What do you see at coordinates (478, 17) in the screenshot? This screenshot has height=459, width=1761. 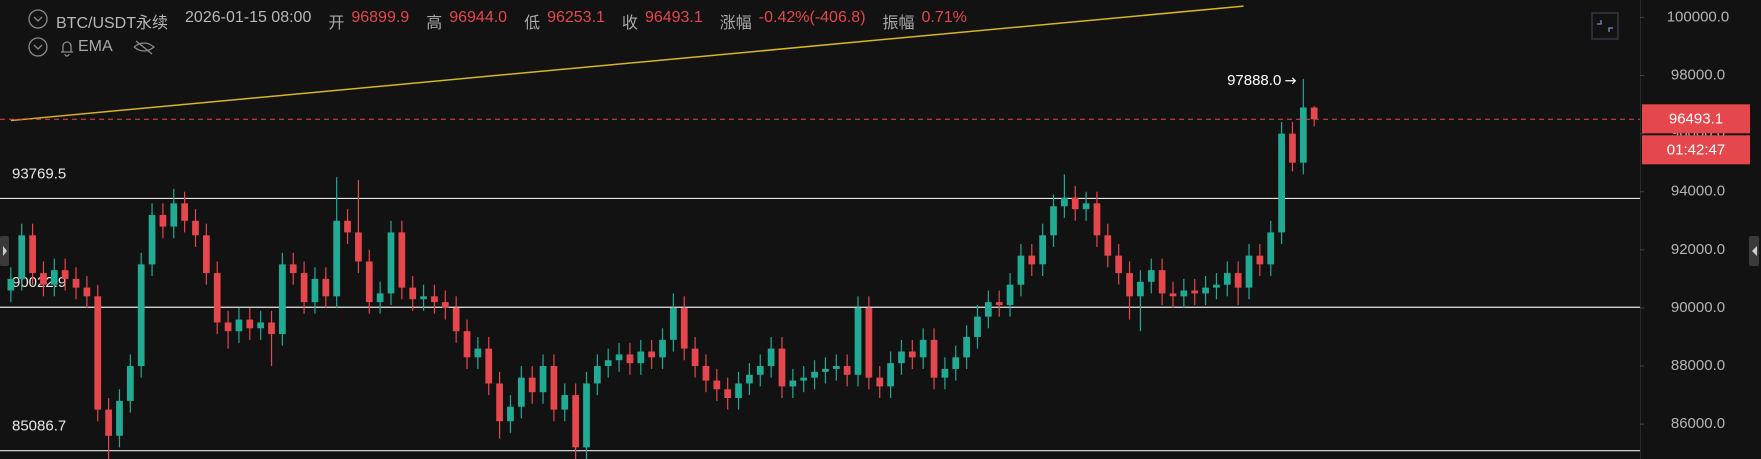 I see `value: 96944.0` at bounding box center [478, 17].